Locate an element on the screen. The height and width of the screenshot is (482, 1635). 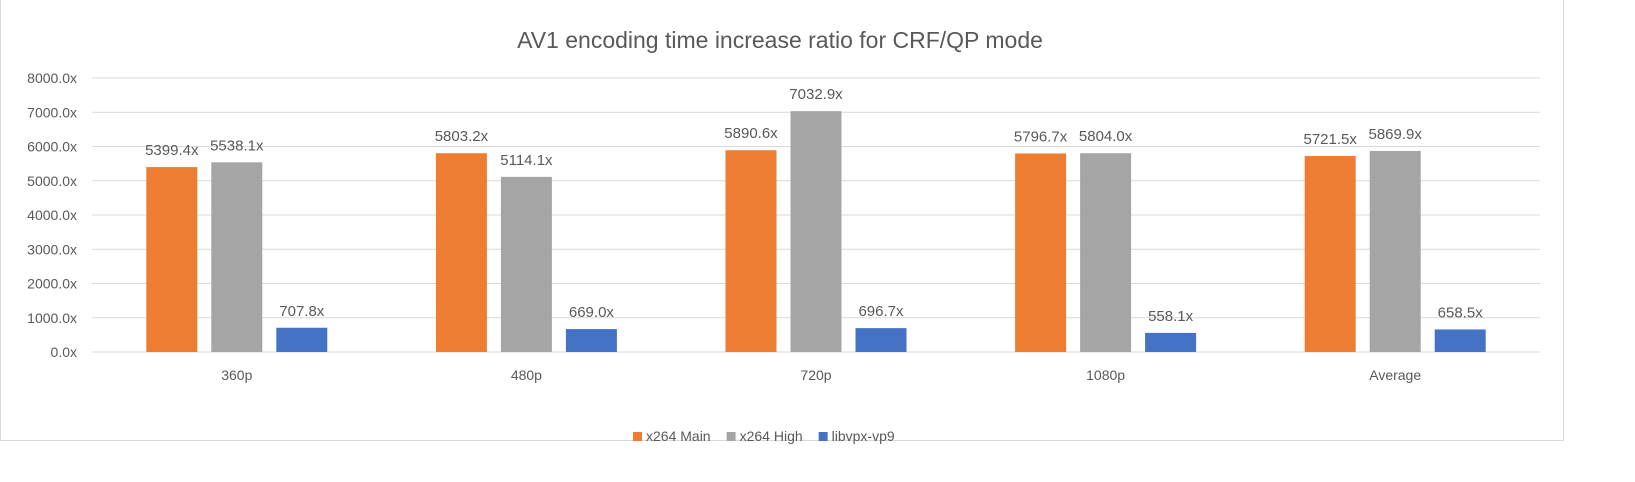
data-label: 5869.9x is located at coordinates (1396, 134).